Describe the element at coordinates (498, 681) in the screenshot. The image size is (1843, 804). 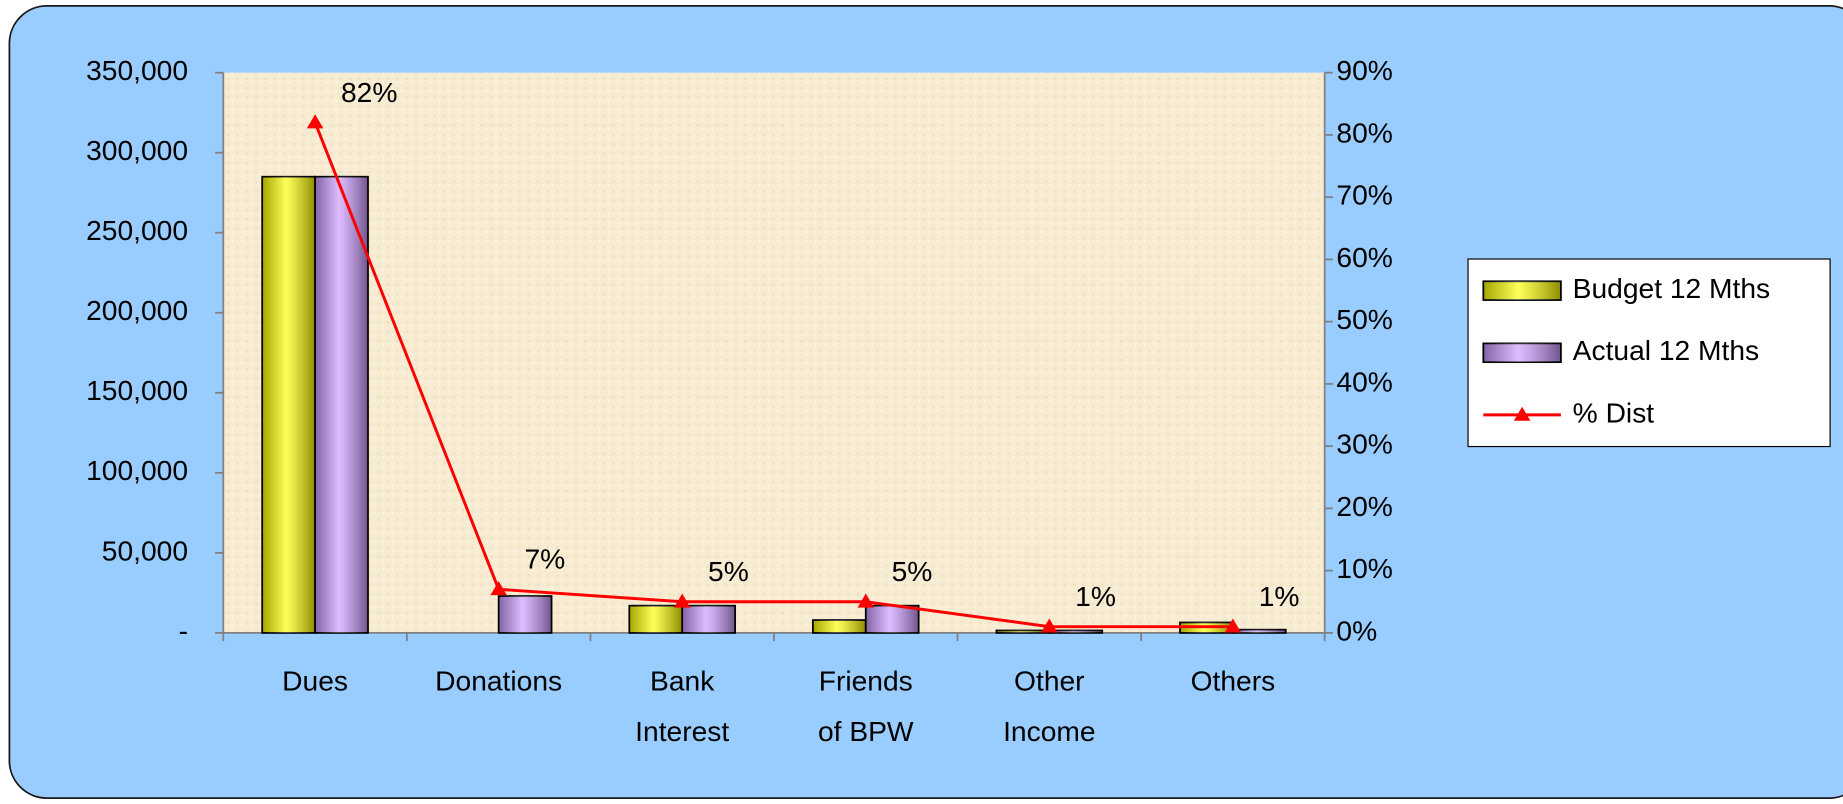
I see `x-tick-label: Donations` at that location.